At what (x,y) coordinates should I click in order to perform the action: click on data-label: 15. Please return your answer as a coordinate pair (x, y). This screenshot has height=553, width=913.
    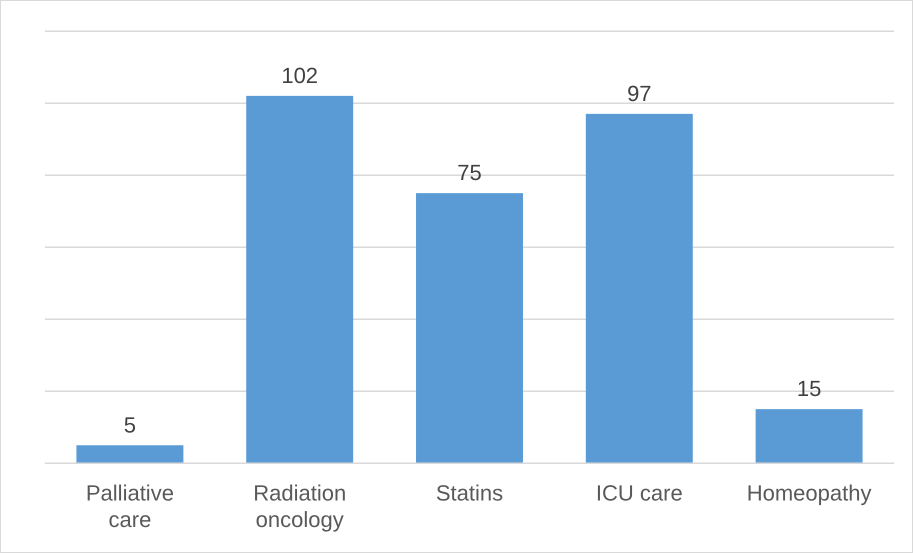
    Looking at the image, I should click on (809, 389).